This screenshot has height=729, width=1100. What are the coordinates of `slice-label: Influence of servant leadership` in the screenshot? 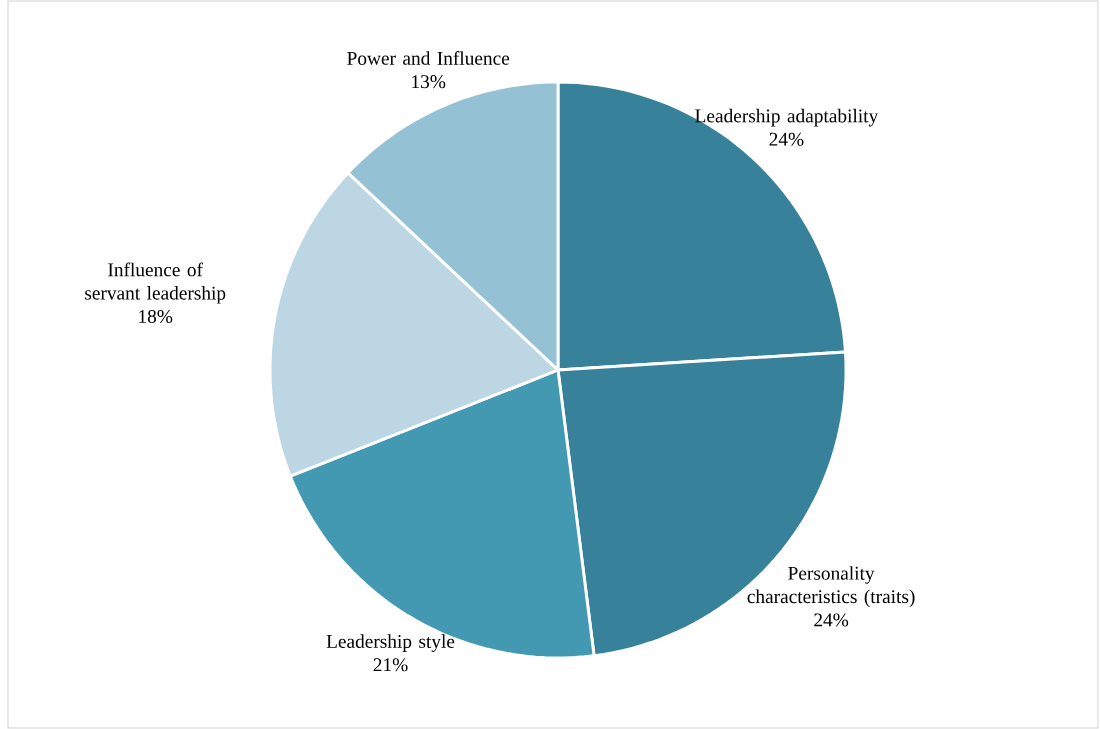 It's located at (155, 283).